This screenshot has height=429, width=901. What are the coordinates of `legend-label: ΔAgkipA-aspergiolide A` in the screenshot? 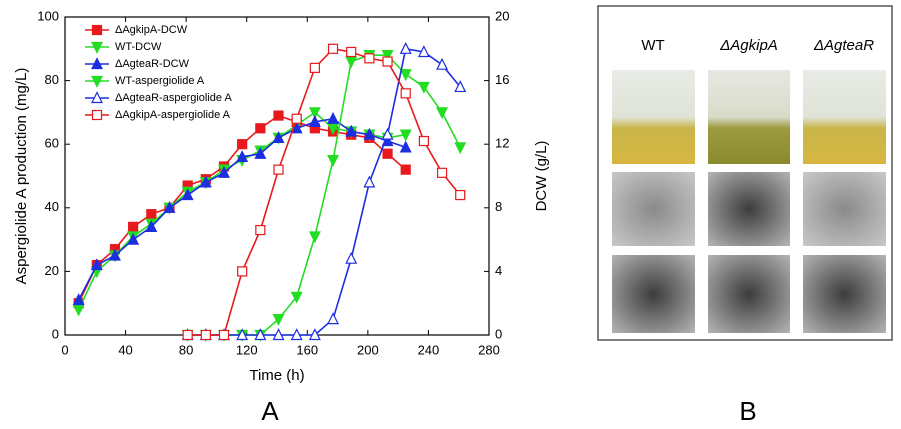 It's located at (173, 115).